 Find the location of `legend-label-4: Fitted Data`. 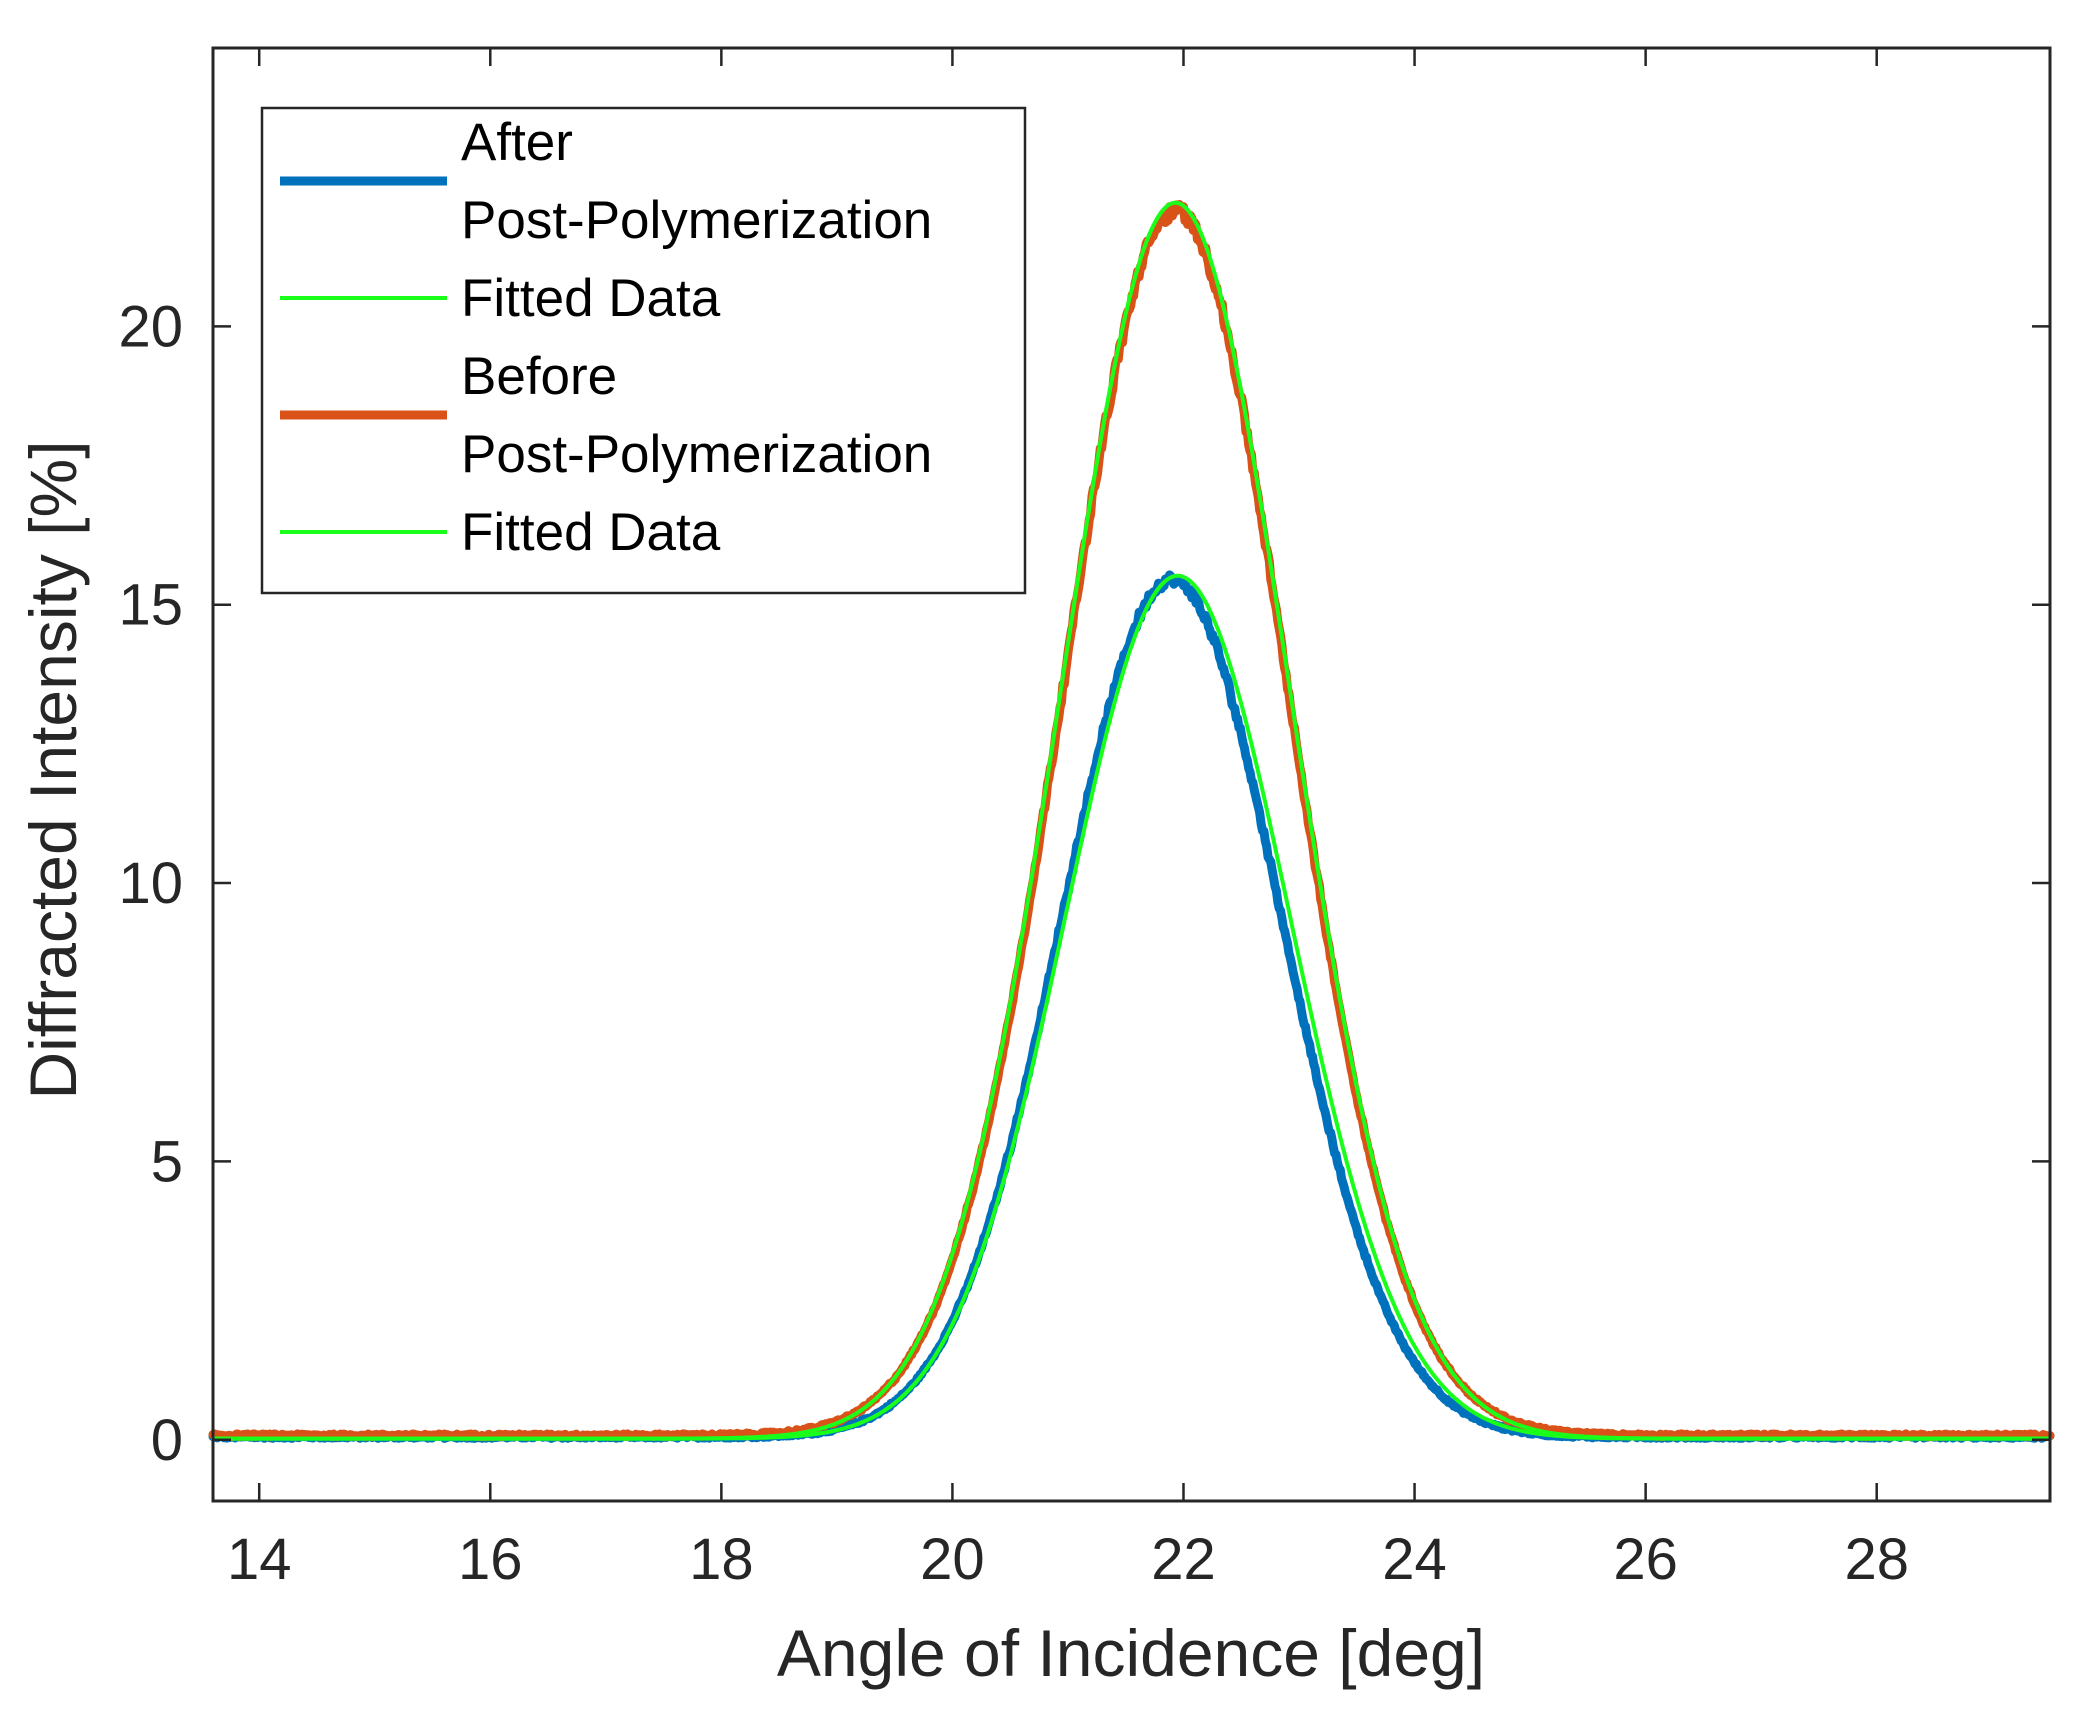

legend-label-4: Fitted Data is located at coordinates (591, 532).